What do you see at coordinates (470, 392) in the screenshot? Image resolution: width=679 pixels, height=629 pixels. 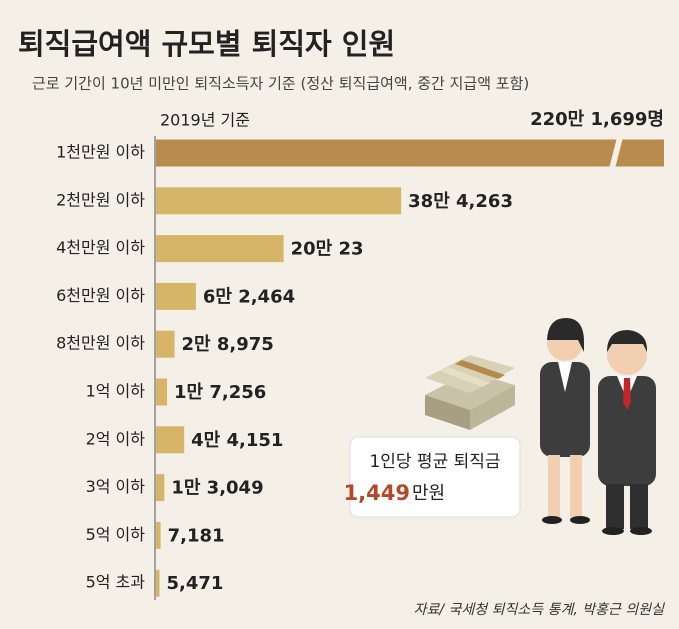 I see `money-illustration` at bounding box center [470, 392].